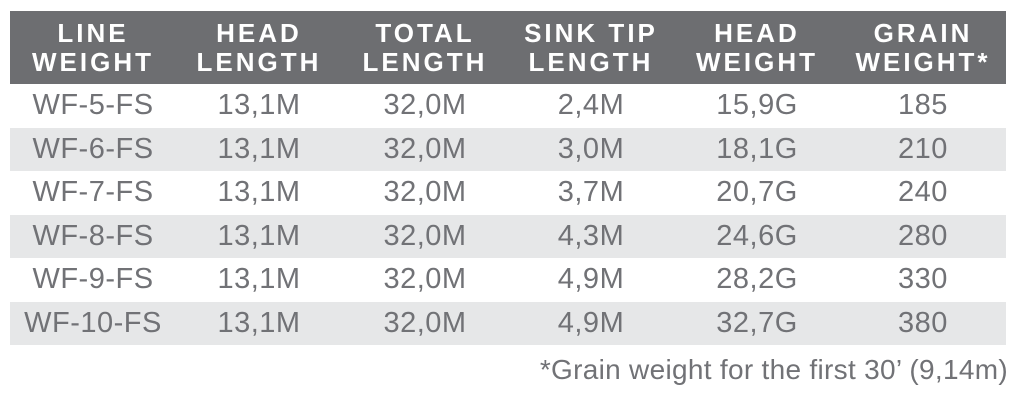  Describe the element at coordinates (923, 61) in the screenshot. I see `header-label-line: WEIGHT*` at that location.